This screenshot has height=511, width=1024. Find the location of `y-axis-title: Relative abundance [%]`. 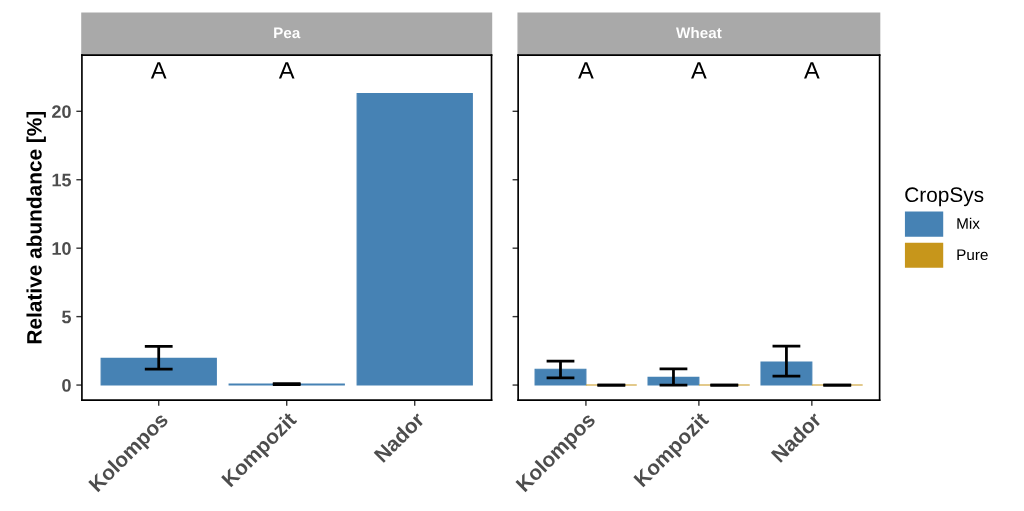

y-axis-title: Relative abundance [%] is located at coordinates (36, 227).